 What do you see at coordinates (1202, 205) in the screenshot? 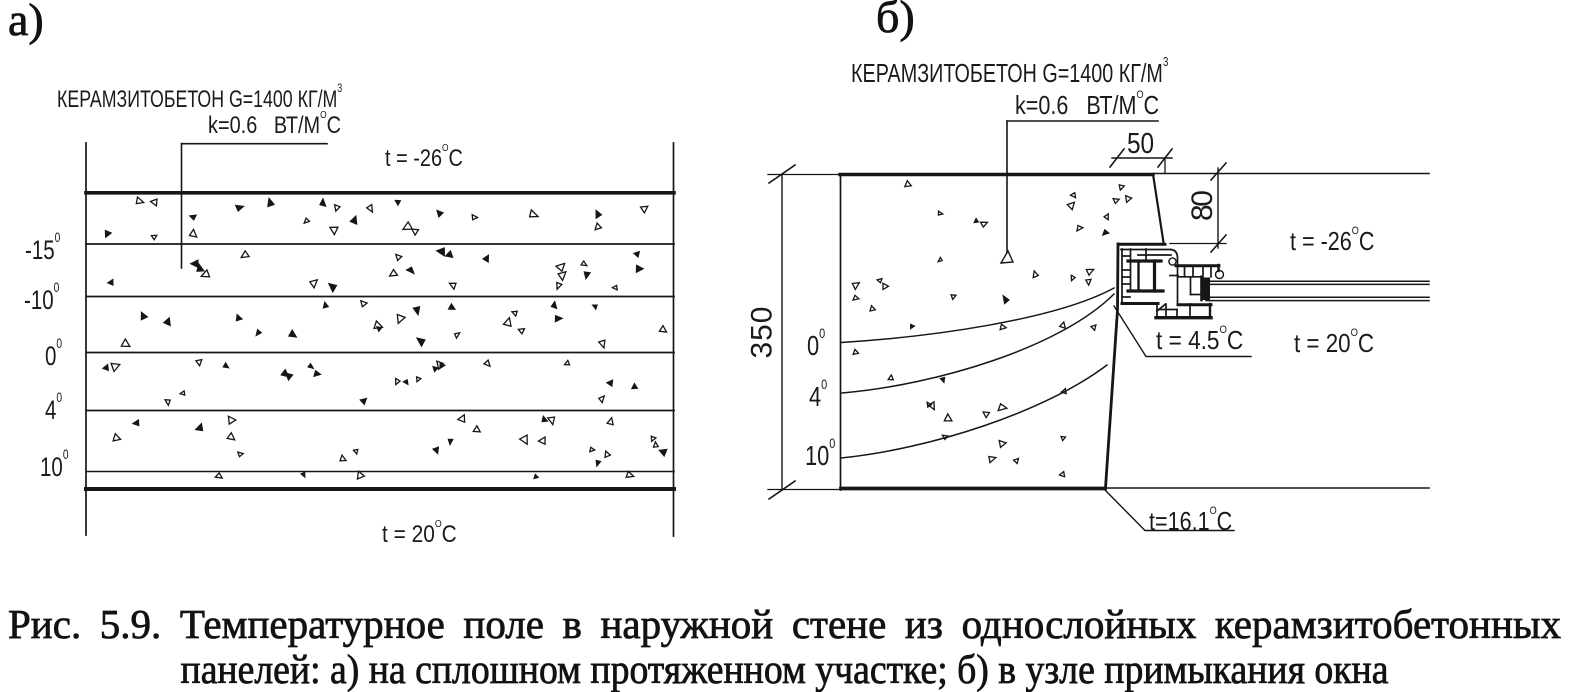
I see `svg-text: 80` at bounding box center [1202, 205].